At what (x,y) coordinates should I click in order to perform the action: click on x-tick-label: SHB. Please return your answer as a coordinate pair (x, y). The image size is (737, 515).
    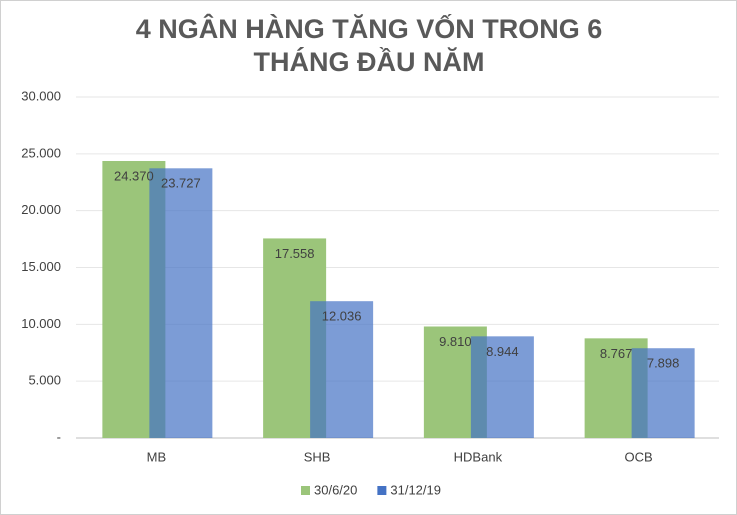
    Looking at the image, I should click on (317, 456).